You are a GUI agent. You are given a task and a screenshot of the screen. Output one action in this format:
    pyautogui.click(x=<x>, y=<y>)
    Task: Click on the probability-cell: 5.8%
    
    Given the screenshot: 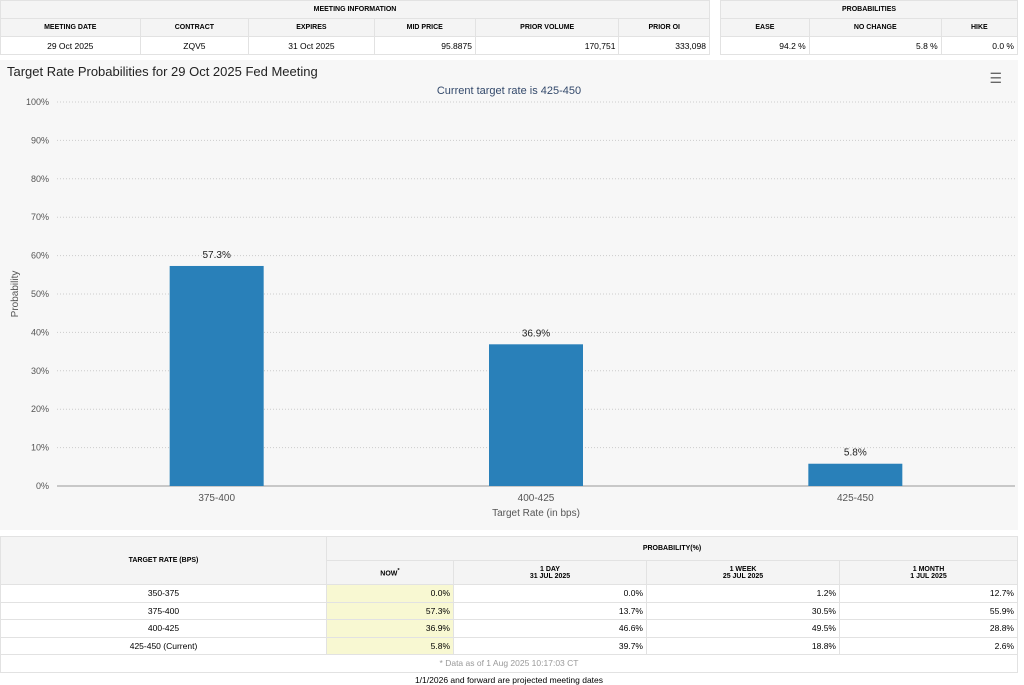 What is the action you would take?
    pyautogui.click(x=390, y=645)
    